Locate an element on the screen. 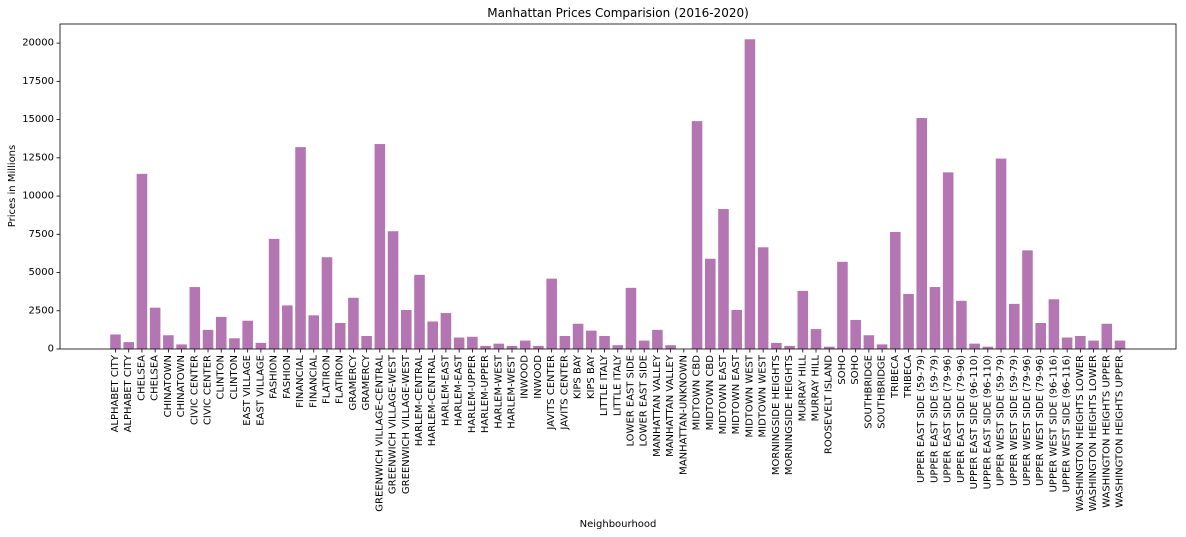 This screenshot has width=1186, height=537. x-tick-label: WASHINGTON HEIGHTS LOWER is located at coordinates (1093, 433).